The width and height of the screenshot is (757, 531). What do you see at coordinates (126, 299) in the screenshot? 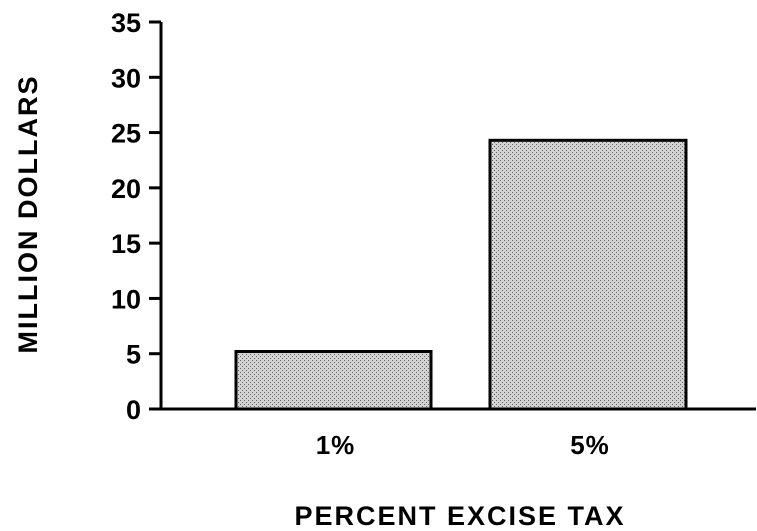
I see `y-tick-label: 10` at bounding box center [126, 299].